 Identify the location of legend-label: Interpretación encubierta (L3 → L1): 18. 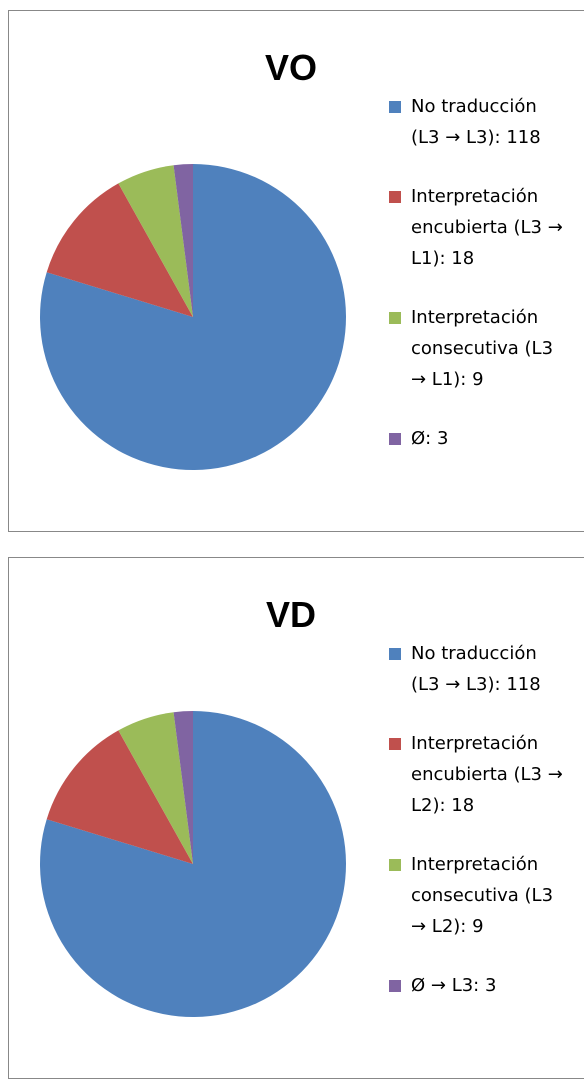
(487, 227).